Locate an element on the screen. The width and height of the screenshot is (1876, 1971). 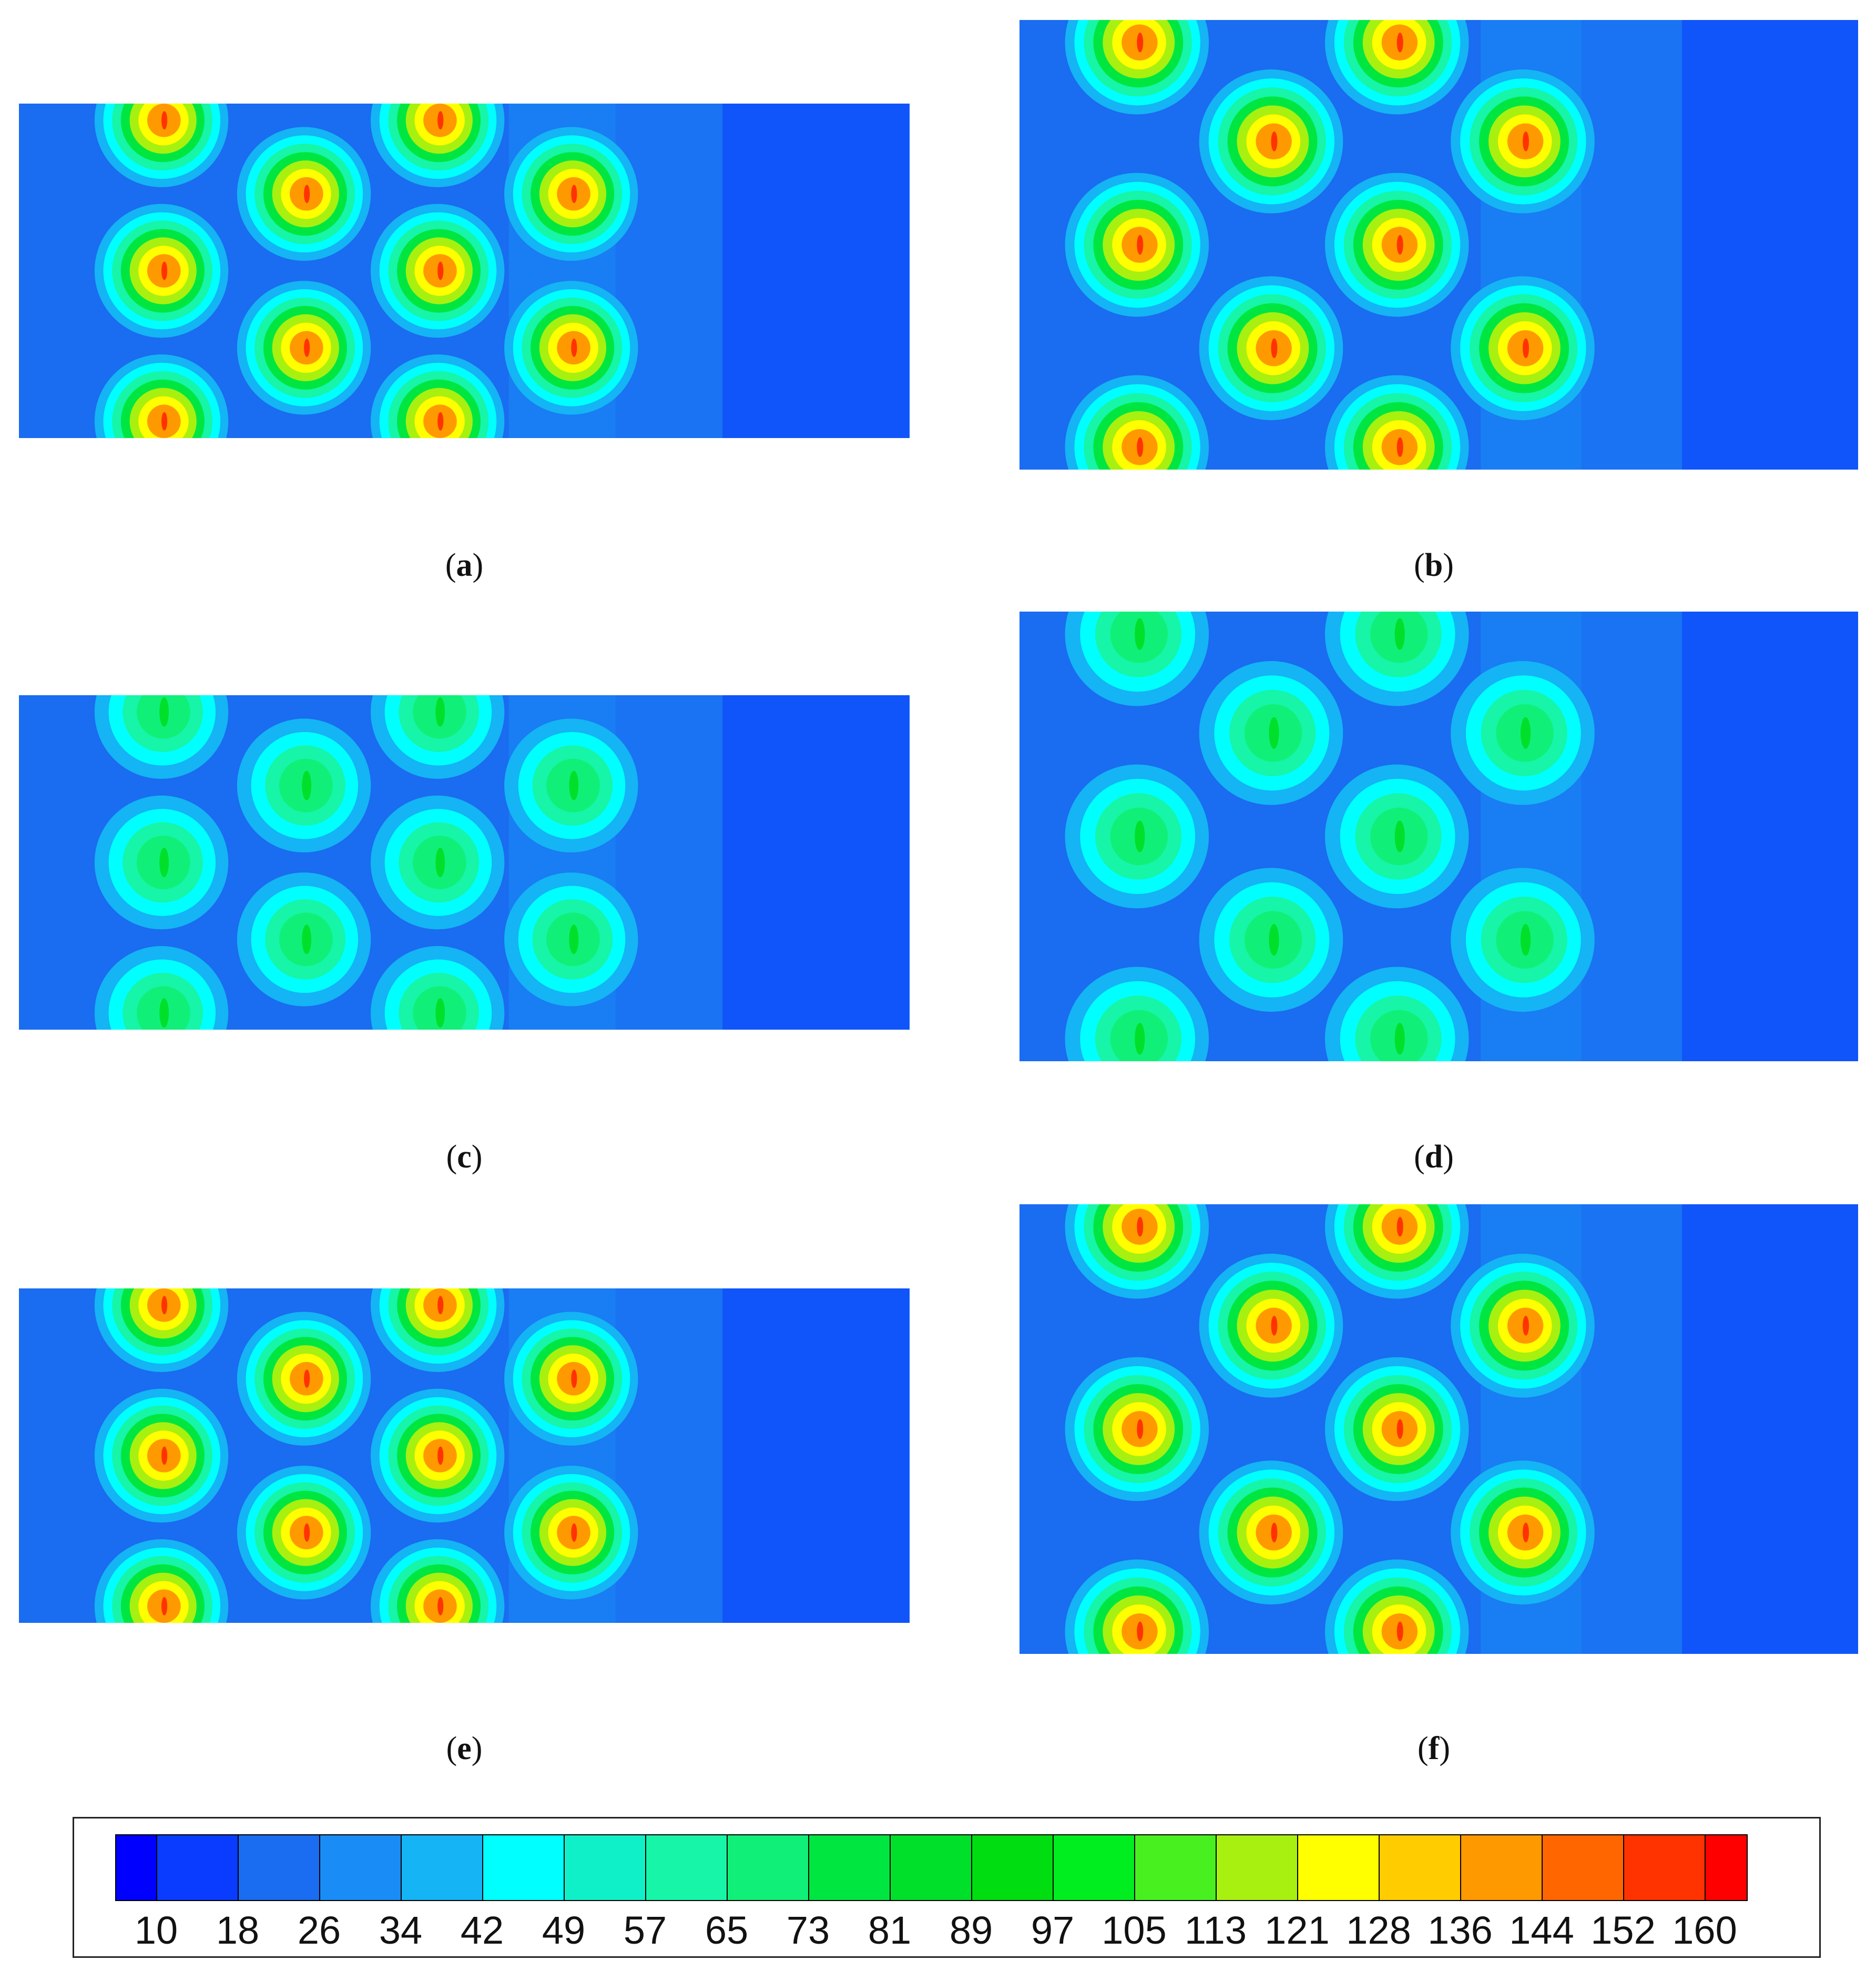
legend-colorbar is located at coordinates (931, 1867).